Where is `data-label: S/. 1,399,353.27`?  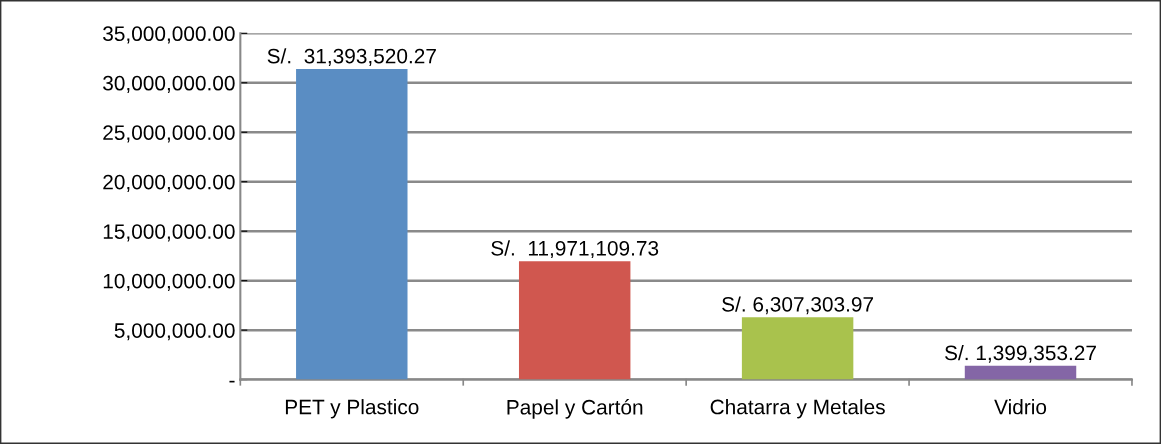
data-label: S/. 1,399,353.27 is located at coordinates (1020, 353).